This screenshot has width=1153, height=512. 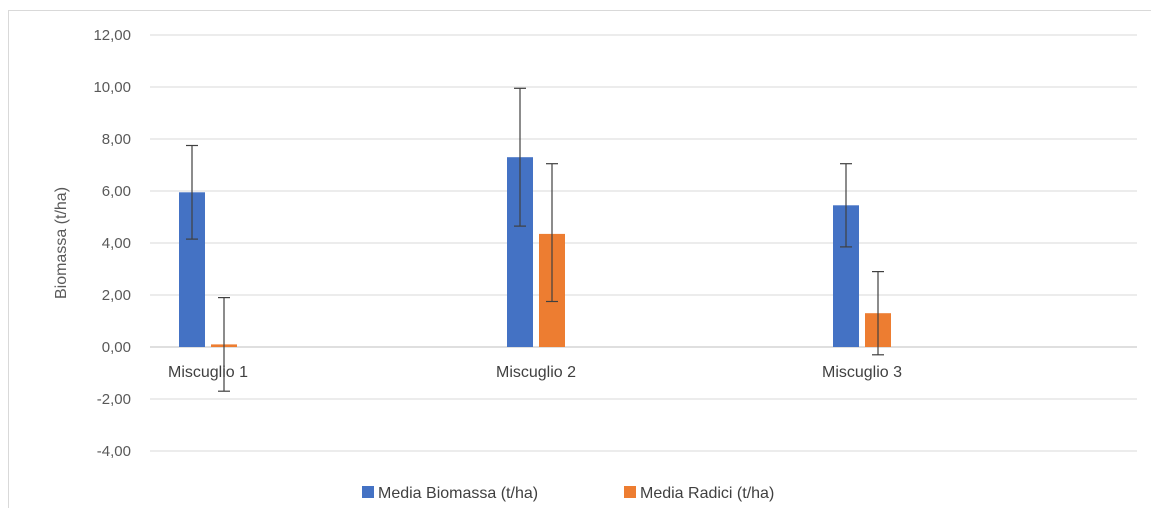 I want to click on y-tick-label: 6,00, so click(x=116, y=191).